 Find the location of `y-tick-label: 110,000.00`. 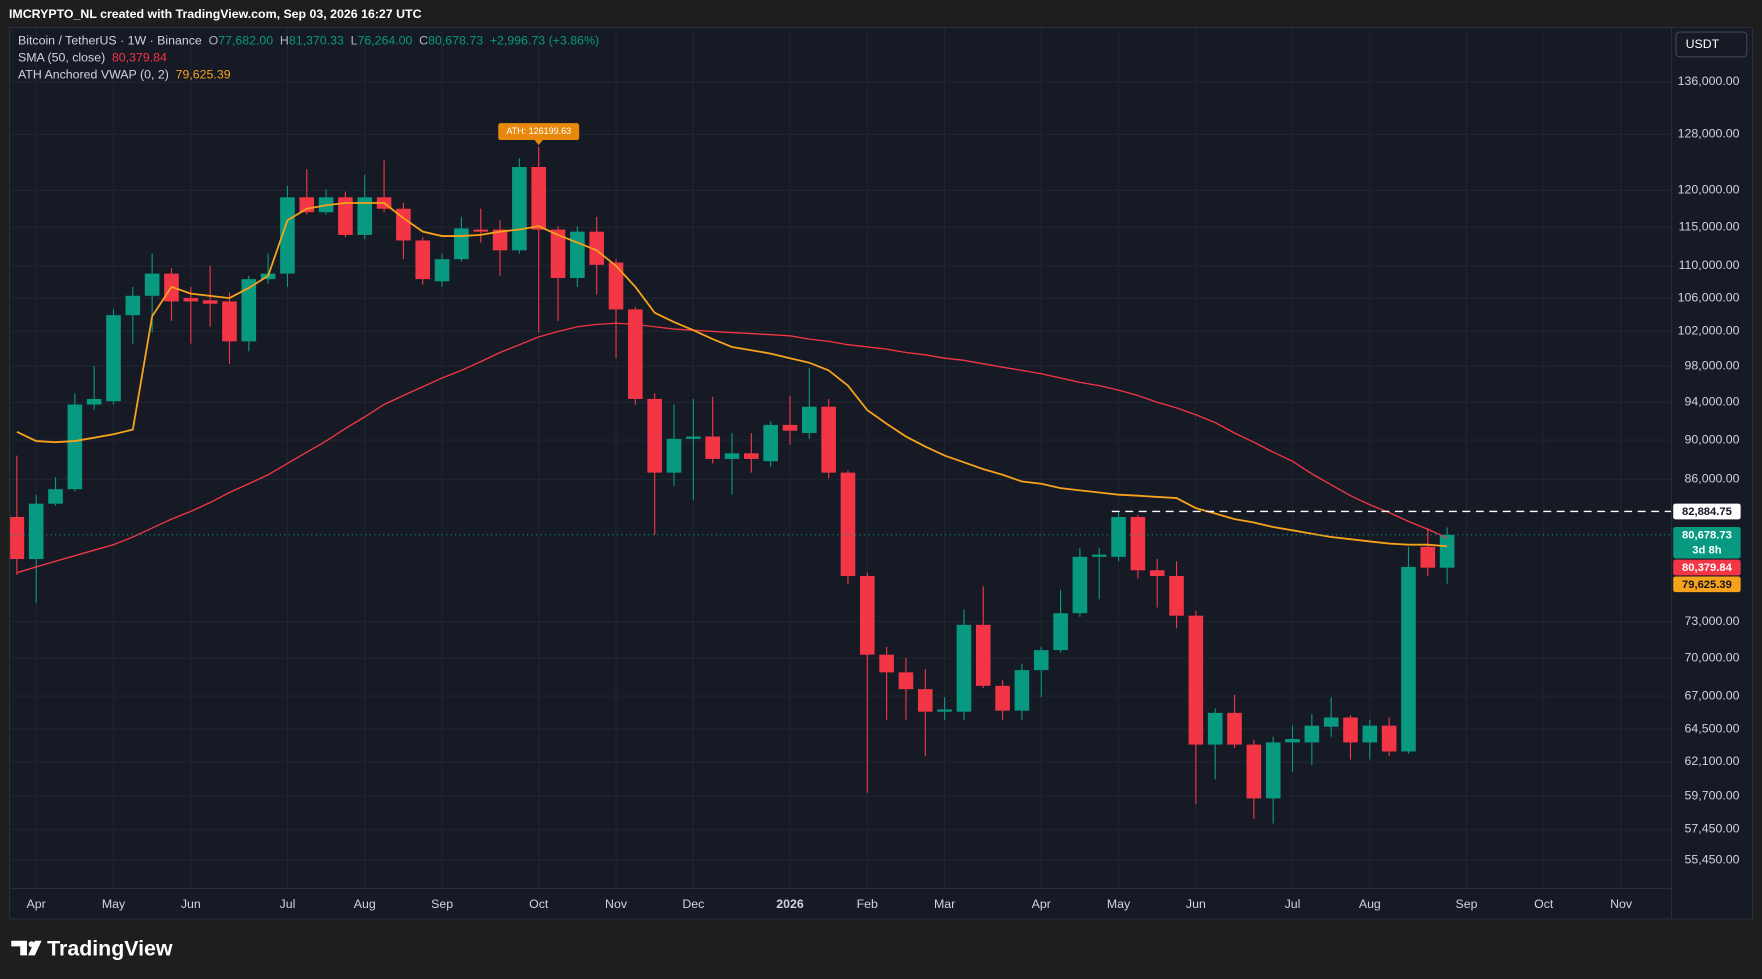

y-tick-label: 110,000.00 is located at coordinates (1709, 265).